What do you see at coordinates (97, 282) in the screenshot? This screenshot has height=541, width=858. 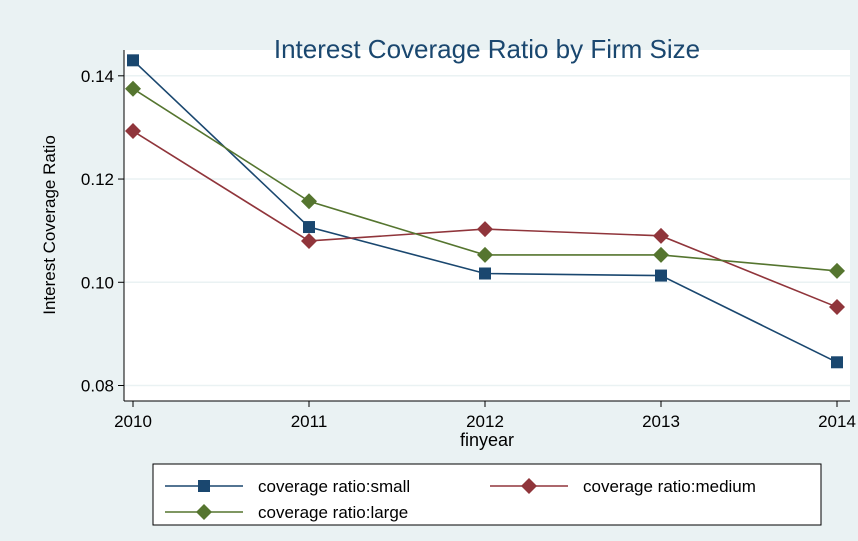 I see `y-tick-label: 0.10` at bounding box center [97, 282].